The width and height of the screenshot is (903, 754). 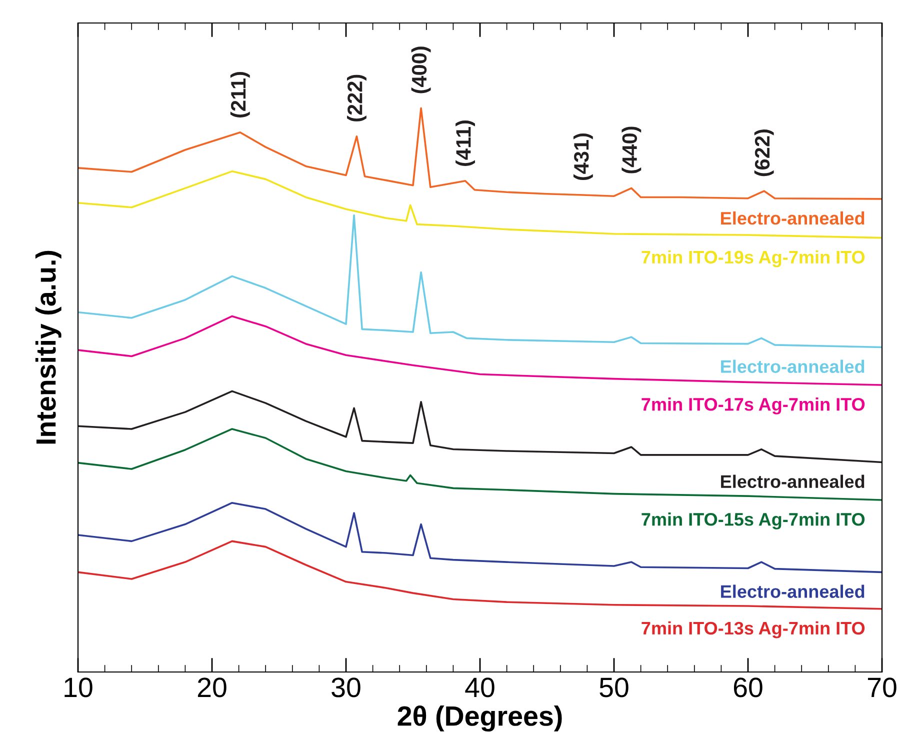 I want to click on annotation: (440), so click(x=632, y=150).